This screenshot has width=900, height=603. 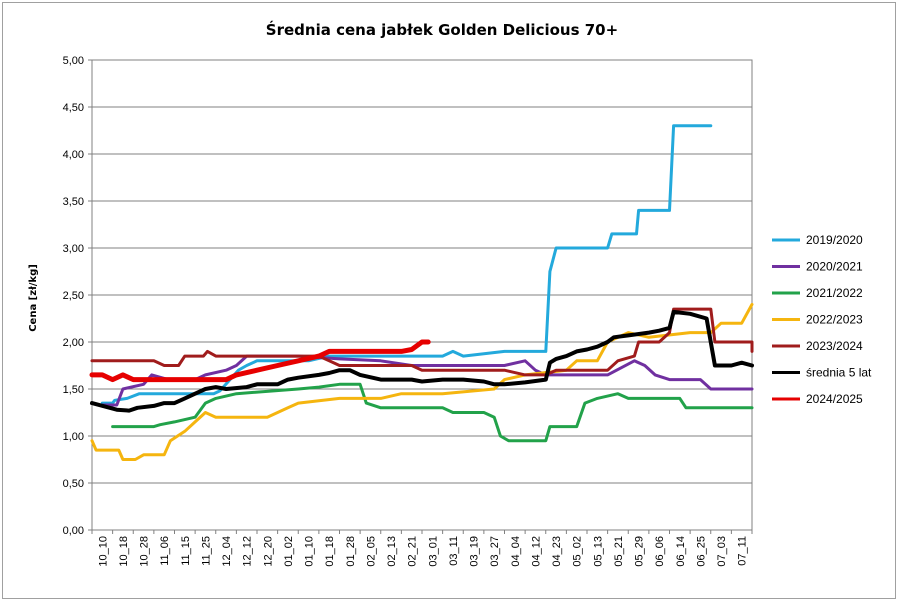 What do you see at coordinates (73, 437) in the screenshot?
I see `y-tick-label: 1,00` at bounding box center [73, 437].